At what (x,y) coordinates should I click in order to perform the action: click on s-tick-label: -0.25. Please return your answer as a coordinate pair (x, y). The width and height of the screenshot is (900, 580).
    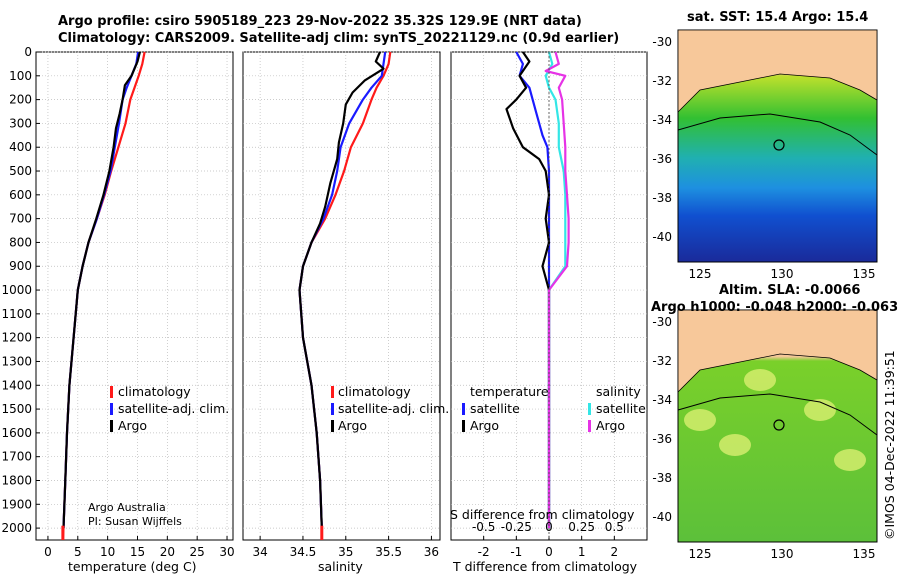
    Looking at the image, I should click on (516, 527).